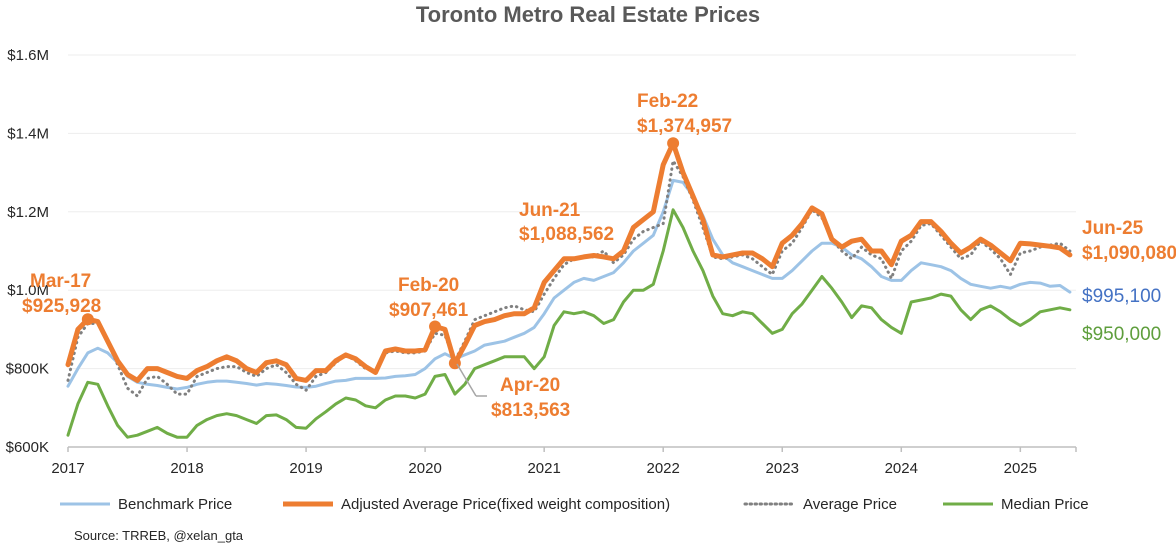 Image resolution: width=1176 pixels, height=547 pixels. I want to click on annotation-date-mar17: Mar-17, so click(60, 281).